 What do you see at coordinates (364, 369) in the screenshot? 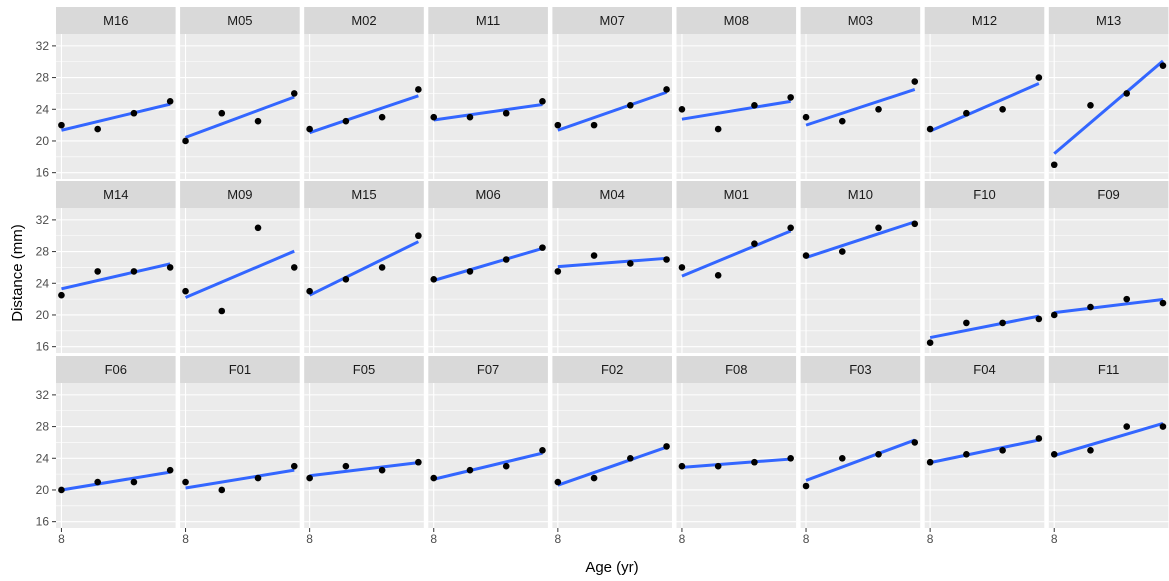
I see `facet-label: F05` at bounding box center [364, 369].